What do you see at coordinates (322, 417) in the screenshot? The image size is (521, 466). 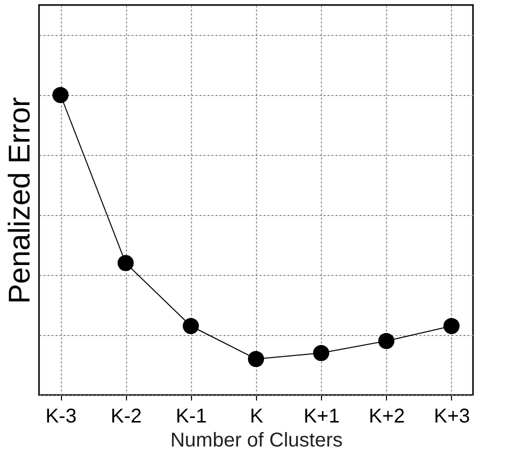 I see `x-tick-label: K+1` at bounding box center [322, 417].